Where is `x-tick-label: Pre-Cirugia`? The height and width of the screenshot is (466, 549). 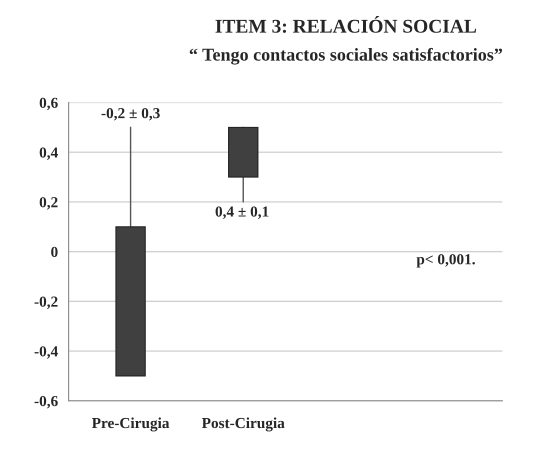 x-tick-label: Pre-Cirugia is located at coordinates (131, 424).